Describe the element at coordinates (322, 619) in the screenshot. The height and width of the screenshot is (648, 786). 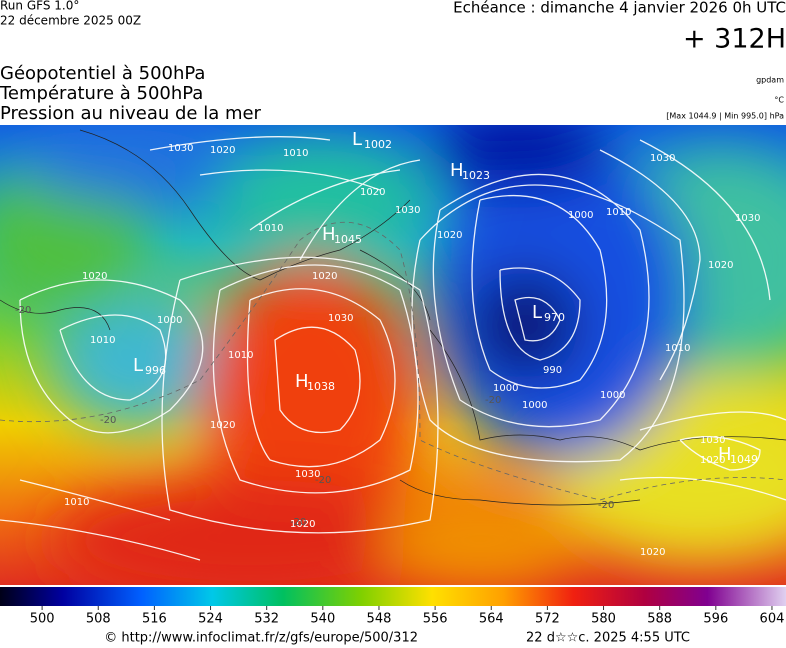
I see `colorbar-tick-label: 540` at that location.